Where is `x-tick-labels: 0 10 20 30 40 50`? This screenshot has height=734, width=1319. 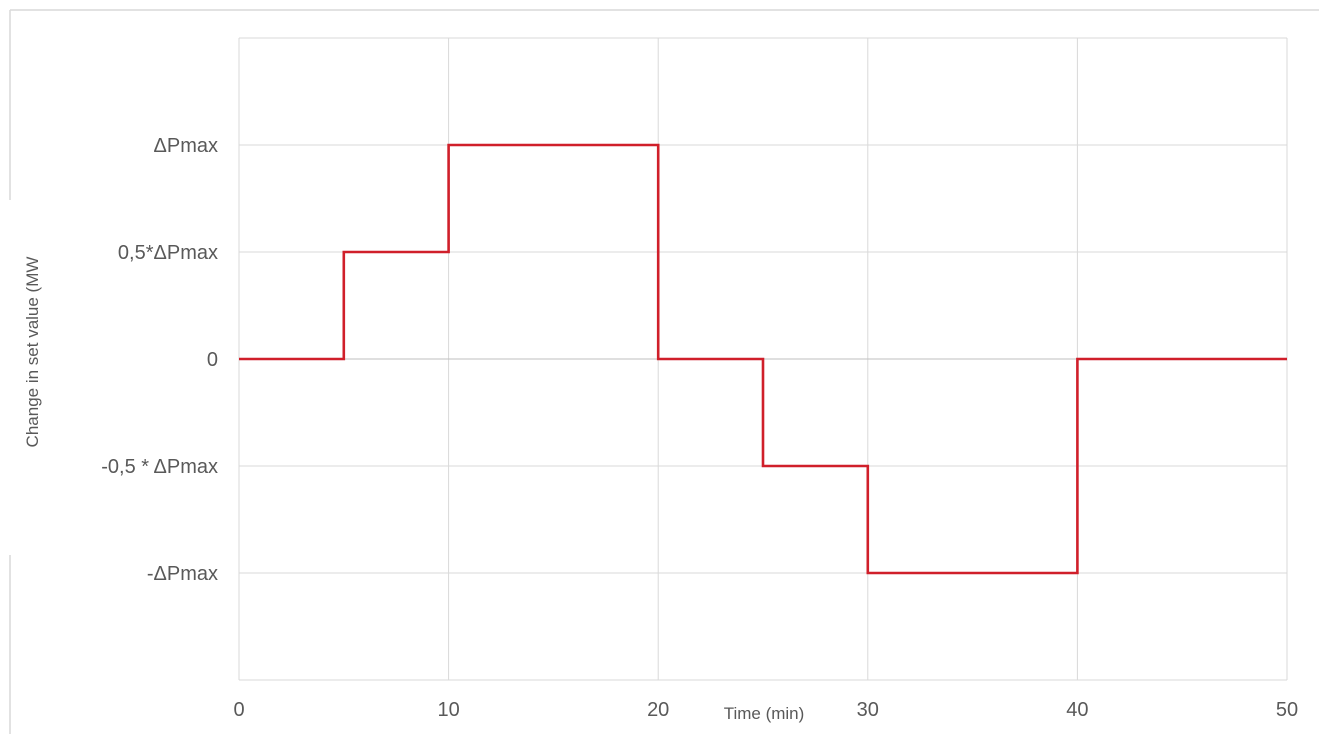 x-tick-labels: 0 10 20 30 40 50 is located at coordinates (765, 710).